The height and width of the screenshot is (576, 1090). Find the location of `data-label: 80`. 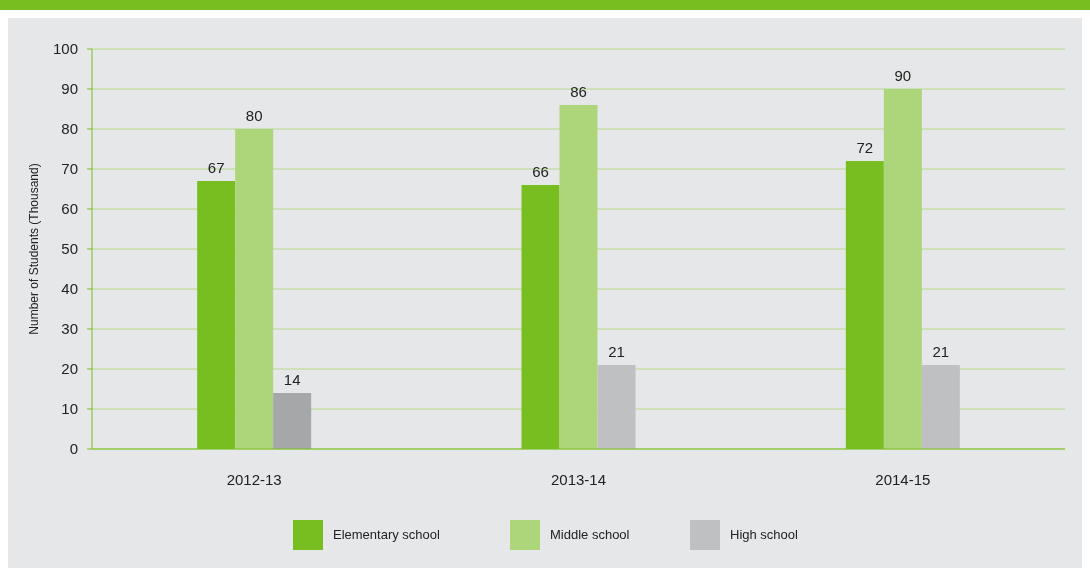

data-label: 80 is located at coordinates (254, 115).